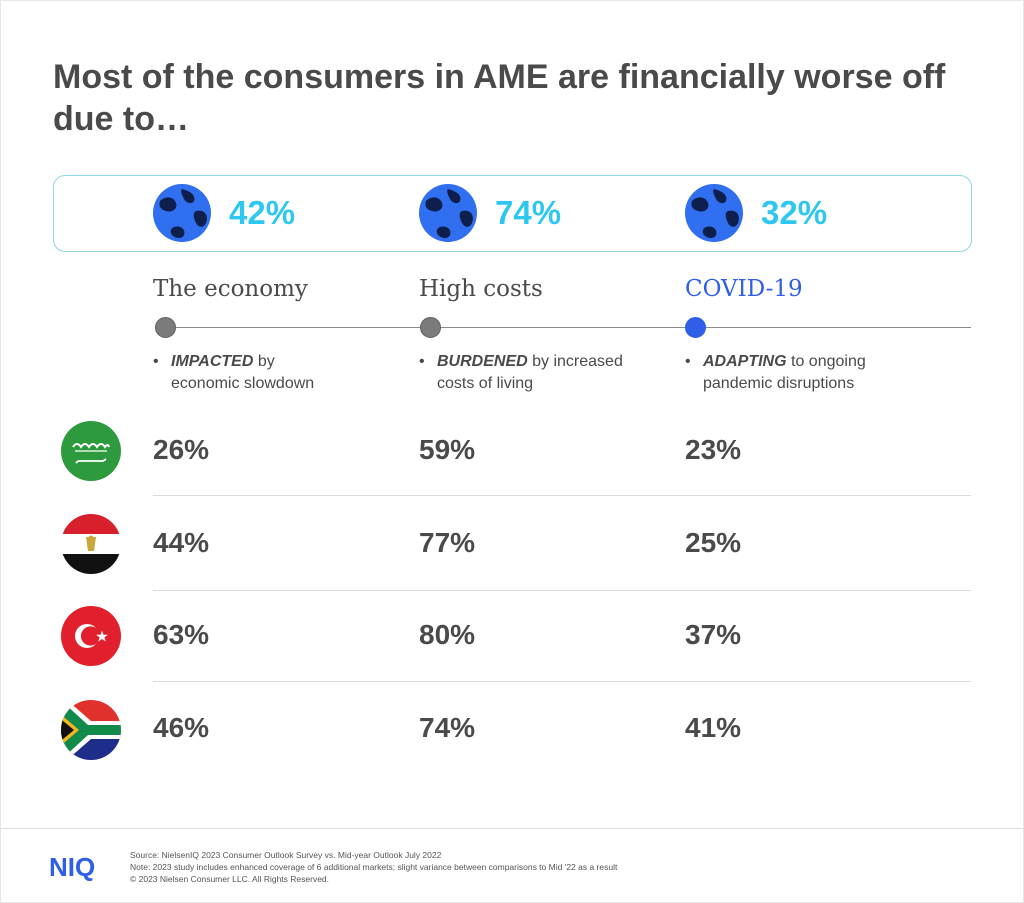 Image resolution: width=1024 pixels, height=903 pixels. Describe the element at coordinates (745, 361) in the screenshot. I see `description-keyword: ADAPTING` at that location.